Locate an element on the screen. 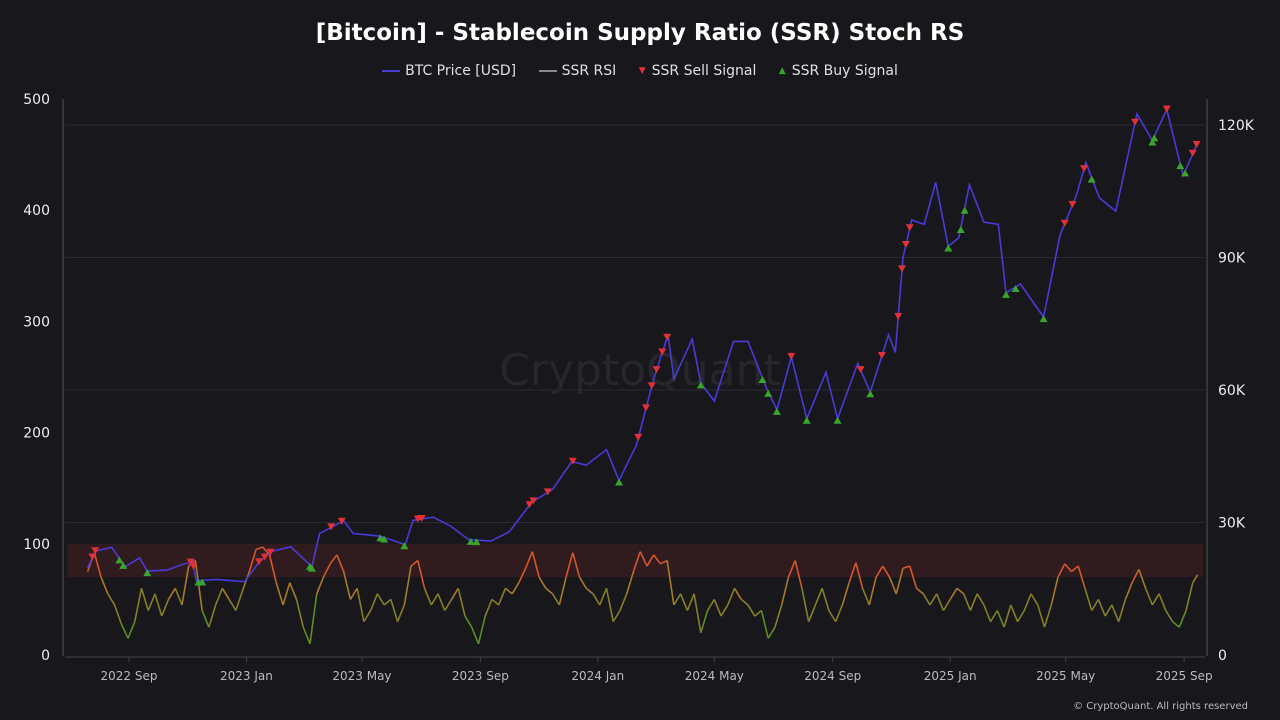 This screenshot has width=1280, height=720. legend-sell-signal: ▼ SSR Sell Signal is located at coordinates (698, 71).